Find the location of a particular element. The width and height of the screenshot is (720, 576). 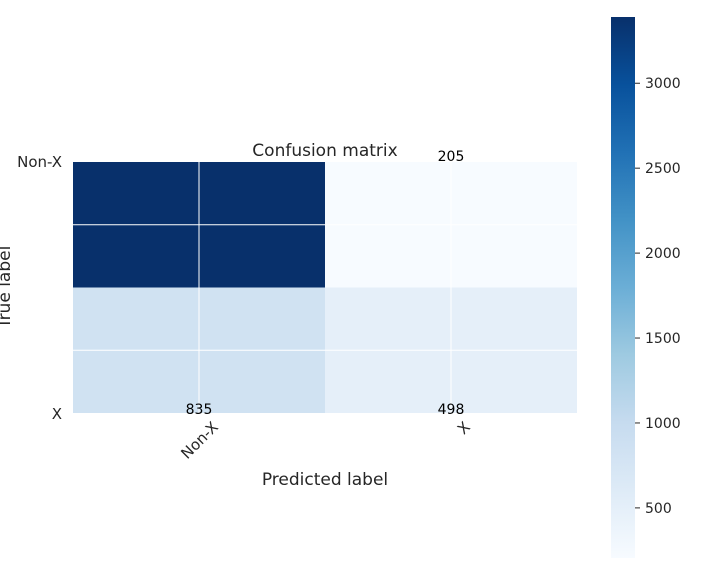

colorbar-tick-labels: 500 1000 1500 2000 2500 3000 is located at coordinates (658, 296).